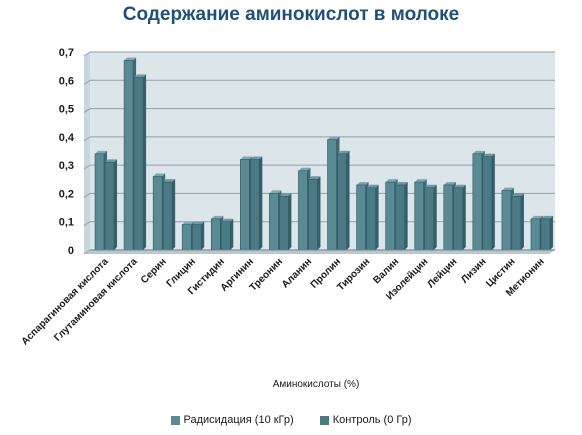 The width and height of the screenshot is (582, 435). I want to click on y-tick-label: 0,5, so click(66, 110).